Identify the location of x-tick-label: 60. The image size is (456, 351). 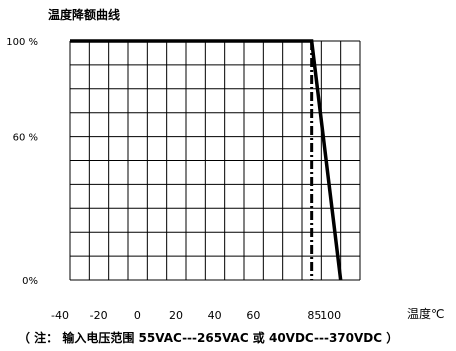
(253, 315).